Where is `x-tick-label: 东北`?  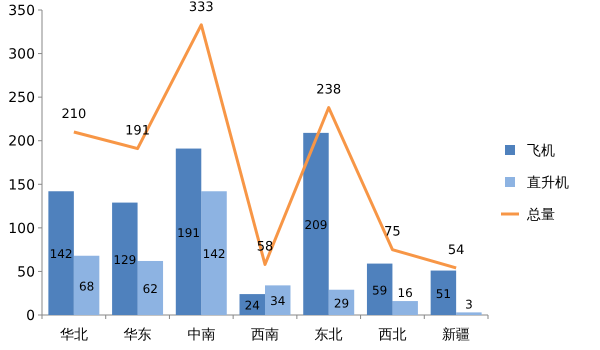 x-tick-label: 东北 is located at coordinates (328, 335).